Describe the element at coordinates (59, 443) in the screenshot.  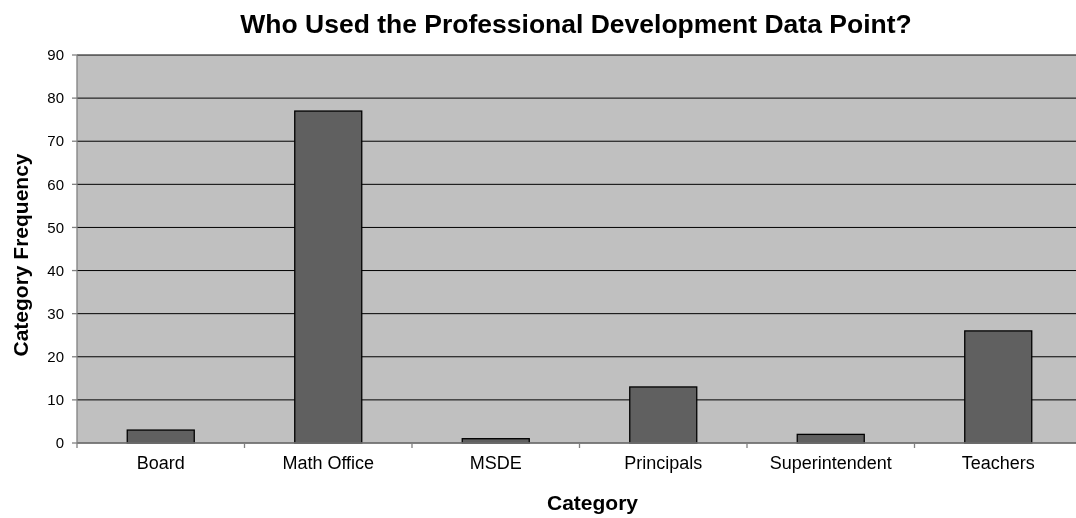
I see `y-tick-label: 0` at that location.